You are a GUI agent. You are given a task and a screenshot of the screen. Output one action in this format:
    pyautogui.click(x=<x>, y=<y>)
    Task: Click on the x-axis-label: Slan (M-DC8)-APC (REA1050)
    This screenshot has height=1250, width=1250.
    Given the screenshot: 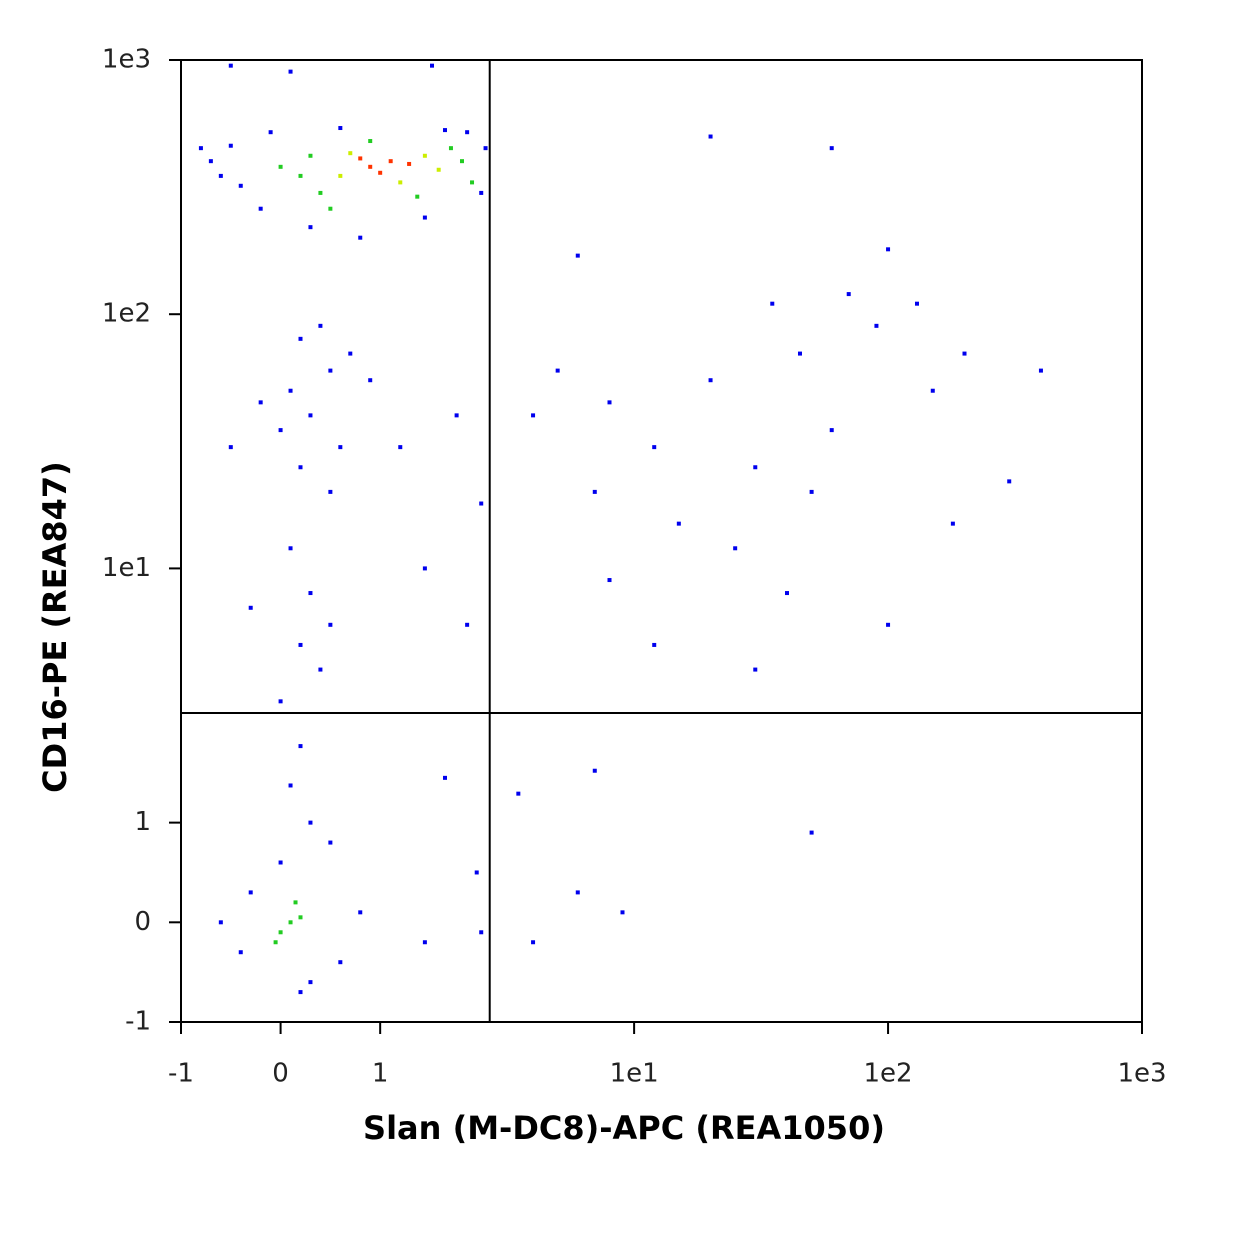 What is the action you would take?
    pyautogui.click(x=624, y=1128)
    